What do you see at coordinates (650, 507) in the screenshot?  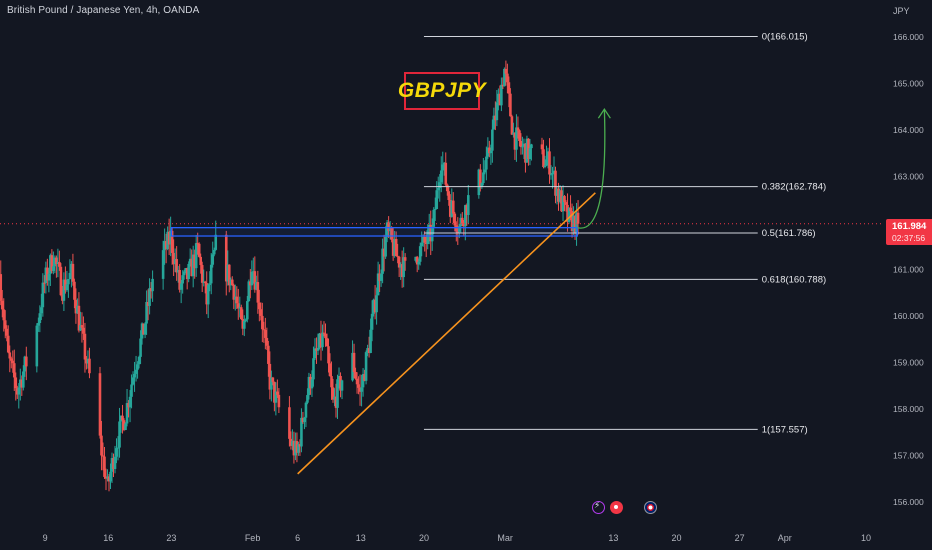 I see `uk-flag-icon` at bounding box center [650, 507].